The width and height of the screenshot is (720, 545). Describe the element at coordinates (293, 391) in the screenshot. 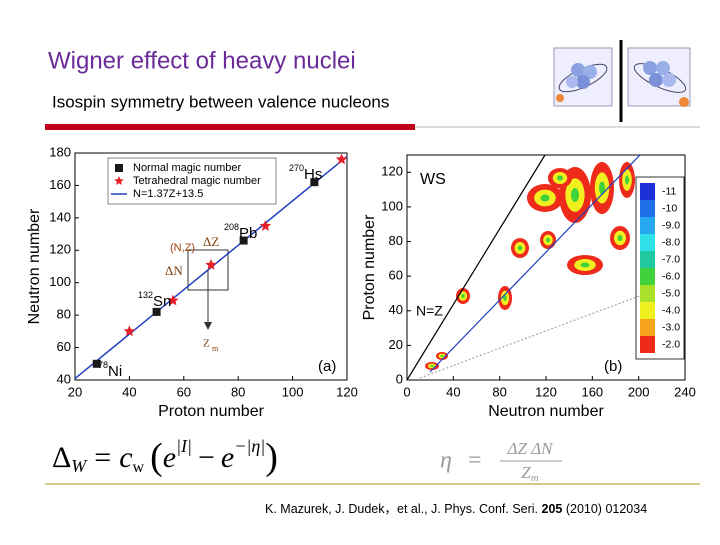

I see `x-tick-label: 100` at that location.